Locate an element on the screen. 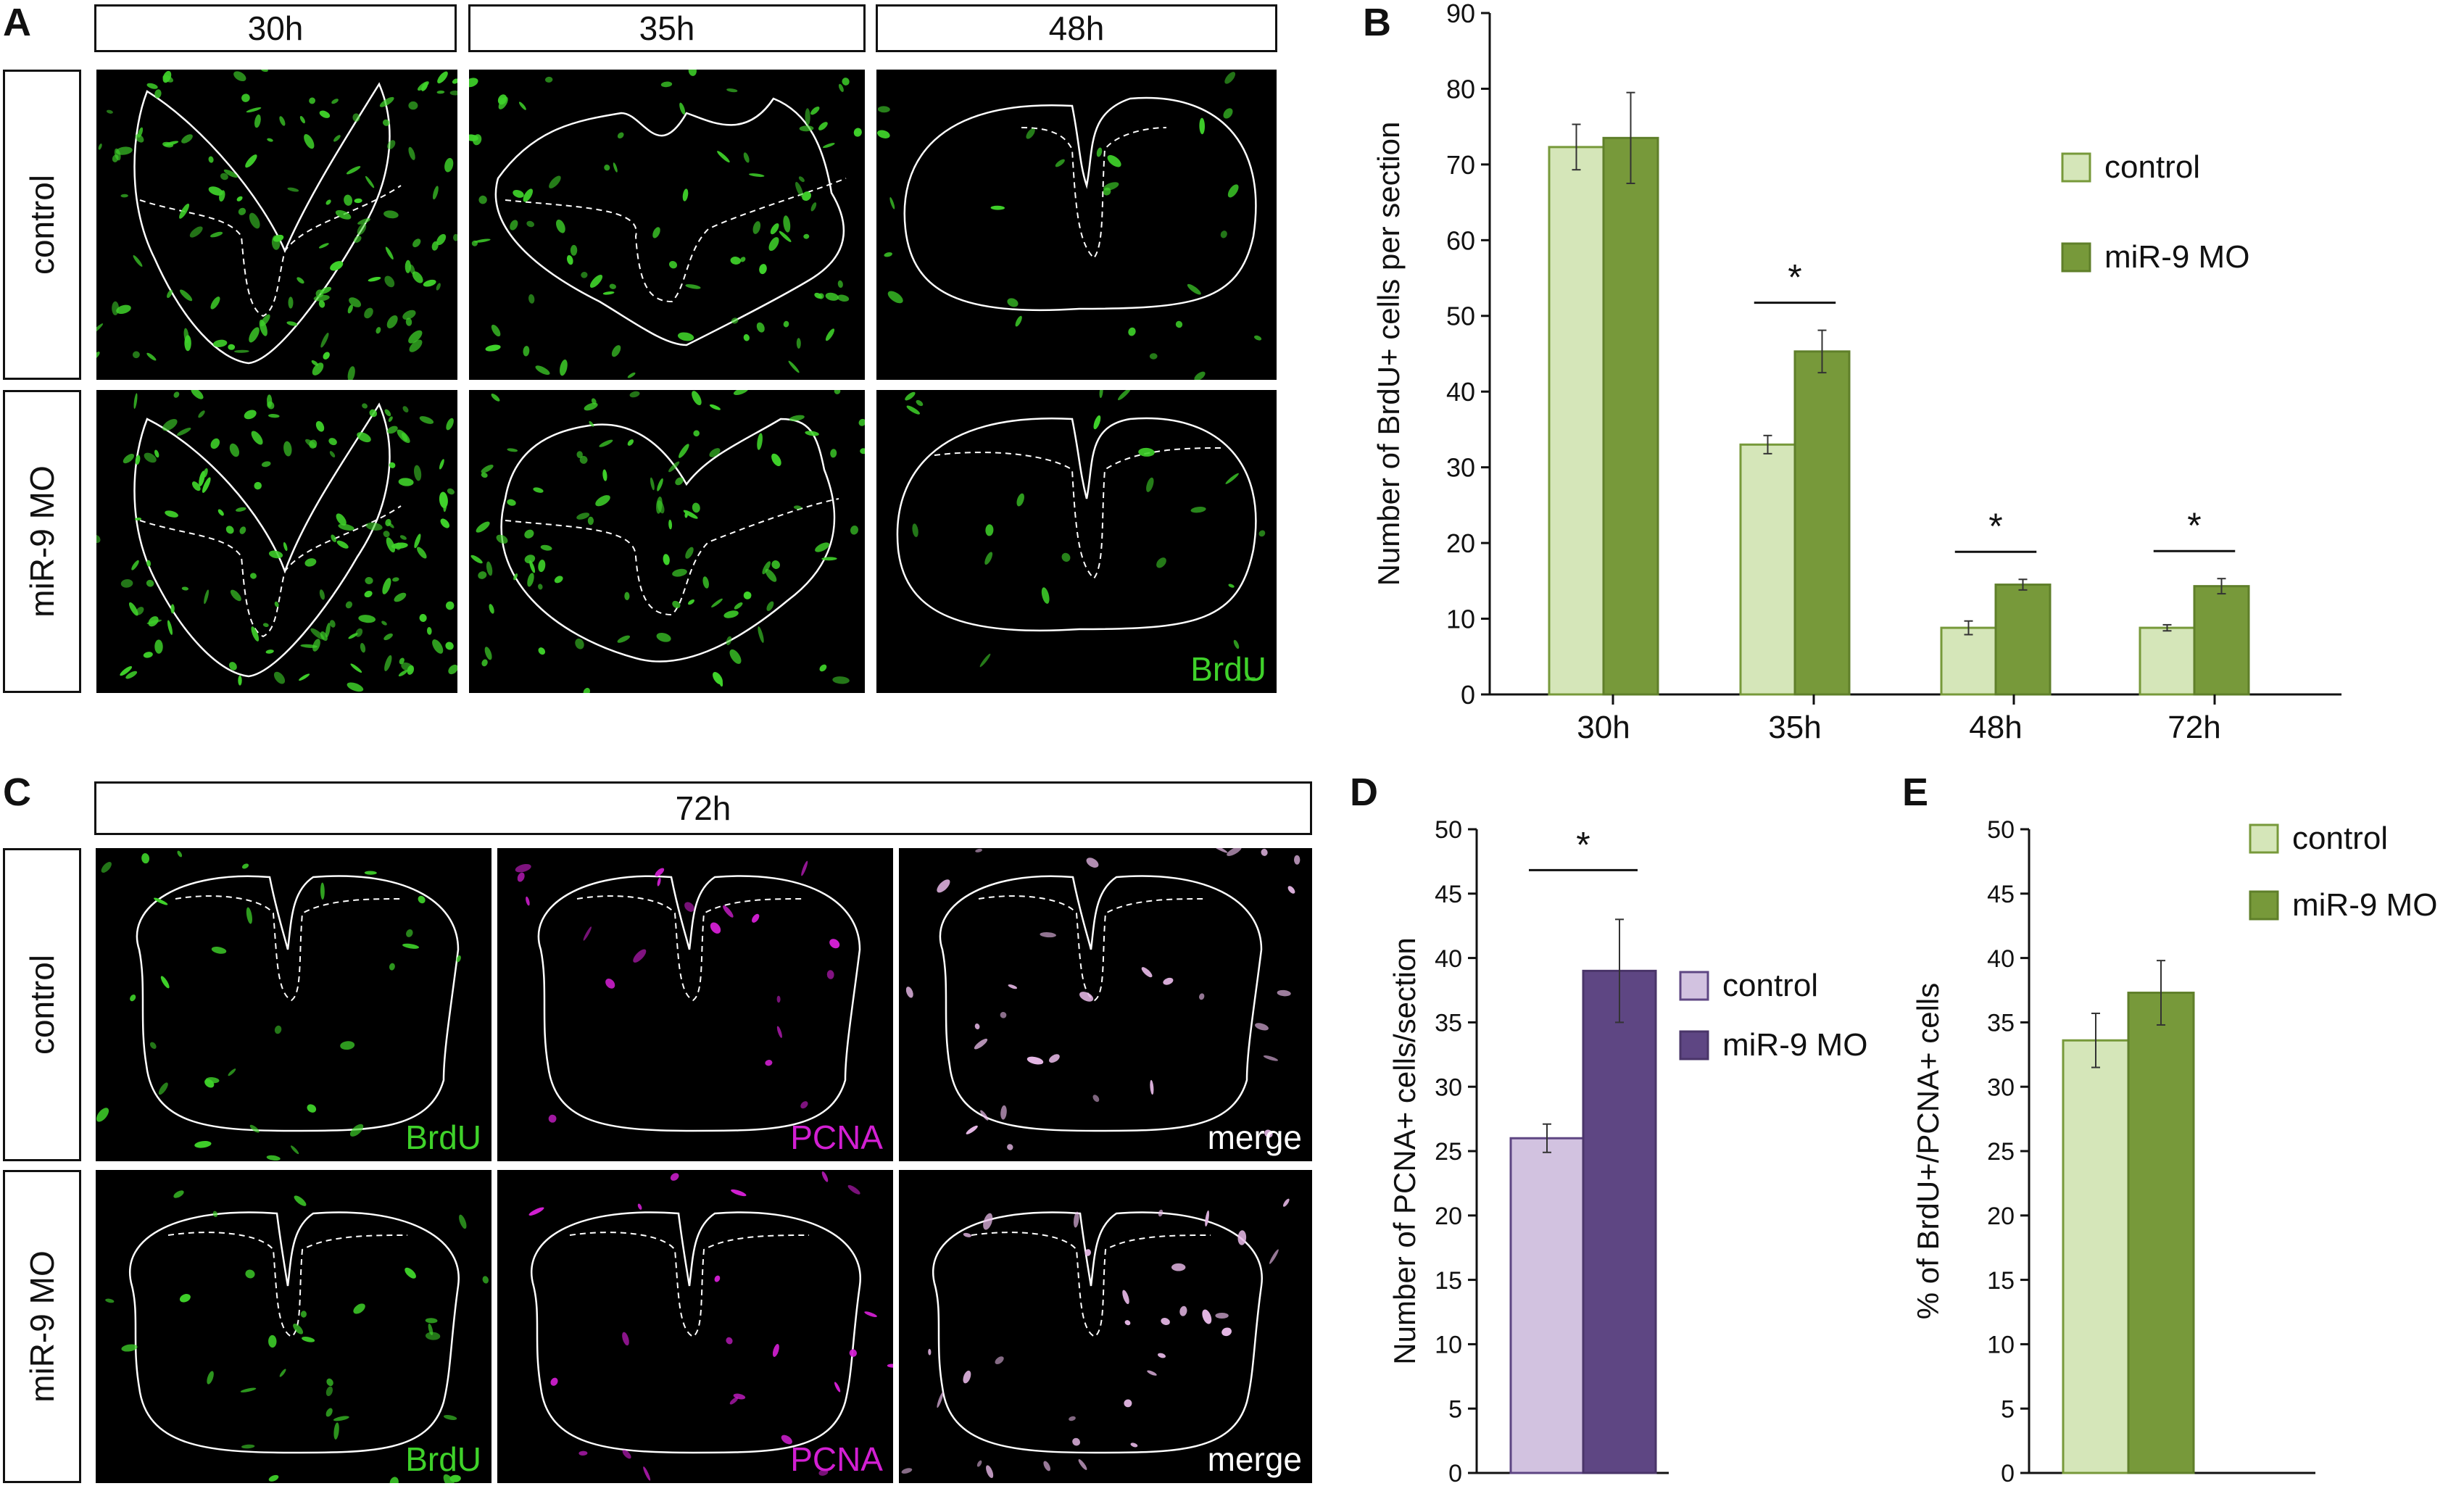 Image resolution: width=2464 pixels, height=1486 pixels. panel-a-image-35h-mo is located at coordinates (667, 541).